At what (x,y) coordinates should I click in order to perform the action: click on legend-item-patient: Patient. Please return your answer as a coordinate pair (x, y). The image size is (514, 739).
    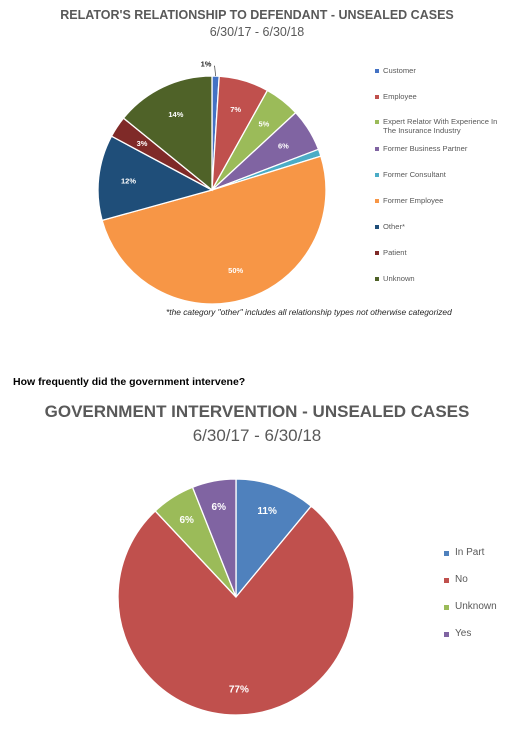
    Looking at the image, I should click on (440, 252).